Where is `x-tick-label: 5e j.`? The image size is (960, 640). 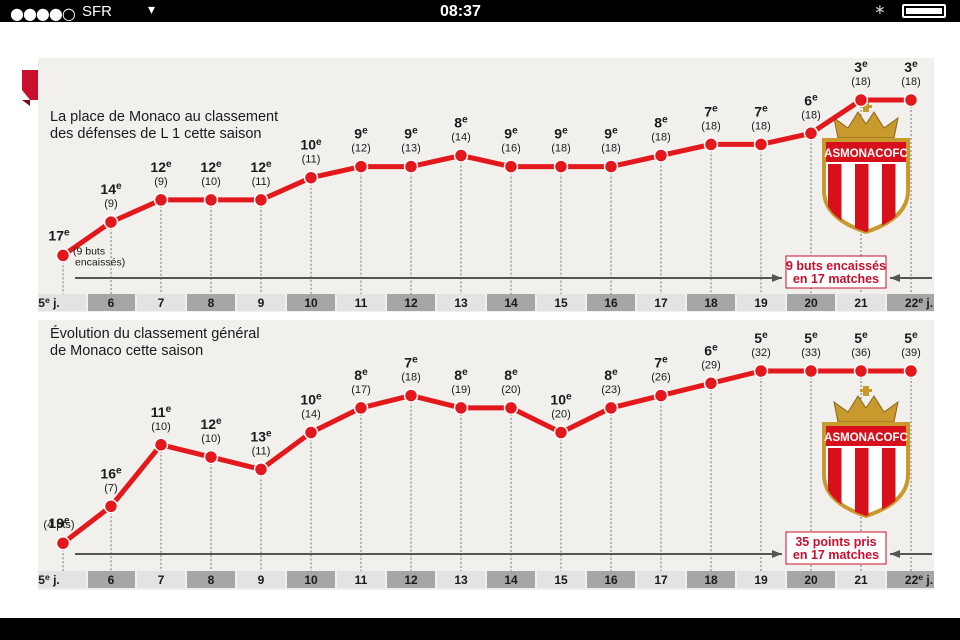 x-tick-label: 5e j. is located at coordinates (49, 302).